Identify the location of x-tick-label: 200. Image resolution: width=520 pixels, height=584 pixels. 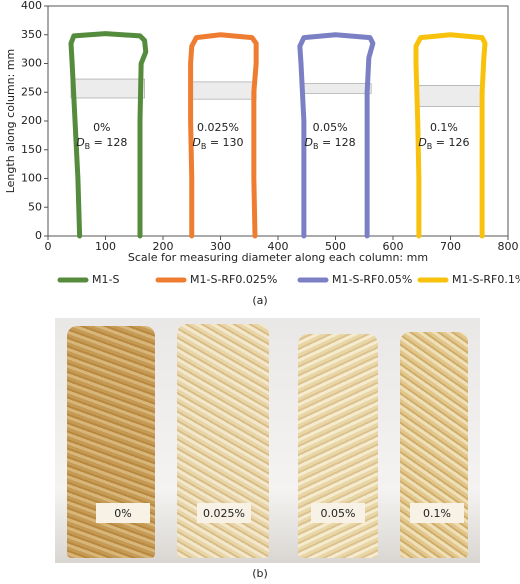
(163, 246).